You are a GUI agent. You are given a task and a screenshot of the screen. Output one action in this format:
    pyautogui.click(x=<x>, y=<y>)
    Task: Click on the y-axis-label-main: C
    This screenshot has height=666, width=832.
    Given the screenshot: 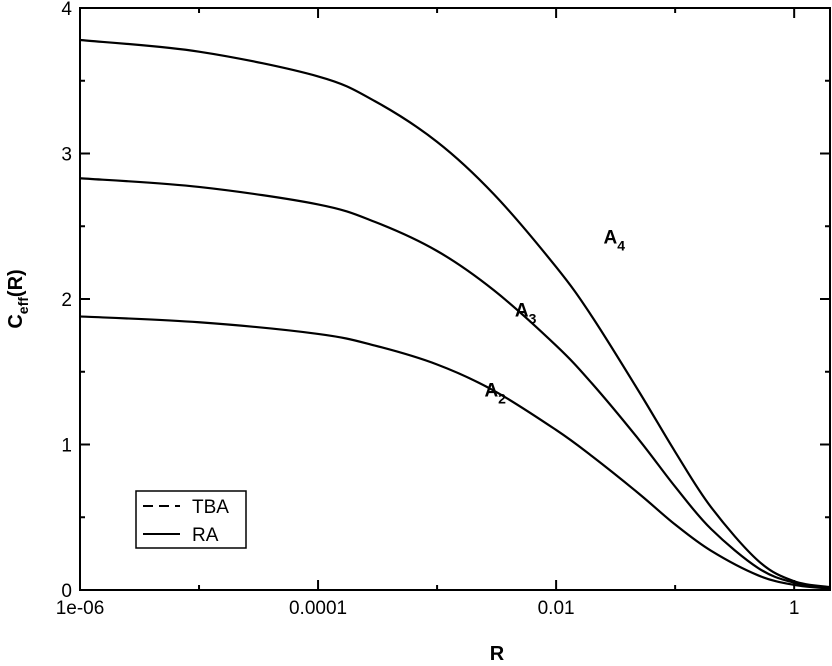 What is the action you would take?
    pyautogui.click(x=16, y=321)
    